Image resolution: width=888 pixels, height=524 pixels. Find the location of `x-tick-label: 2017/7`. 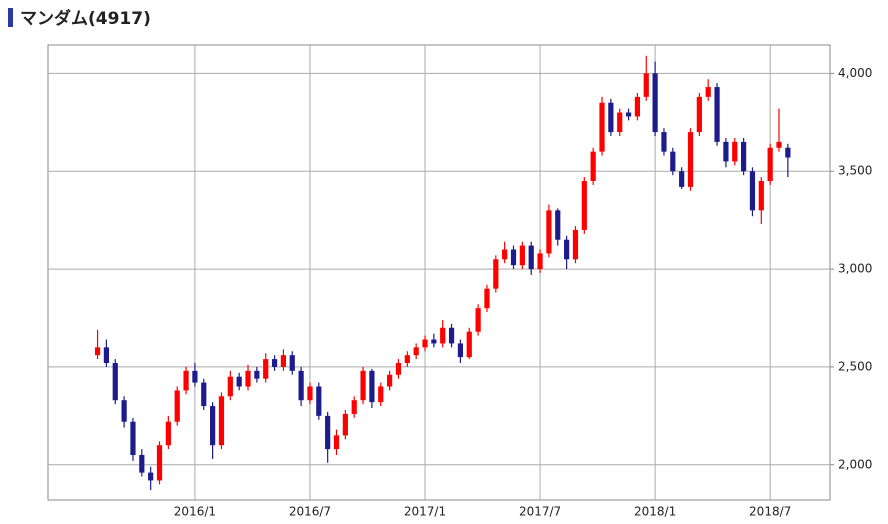

x-tick-label: 2017/7 is located at coordinates (540, 512).